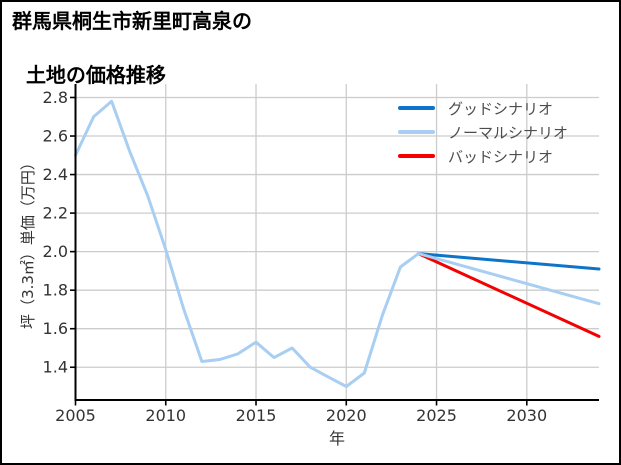  I want to click on y-axis-label: 坪（3.3㎡）単価（万円）, so click(28, 242).